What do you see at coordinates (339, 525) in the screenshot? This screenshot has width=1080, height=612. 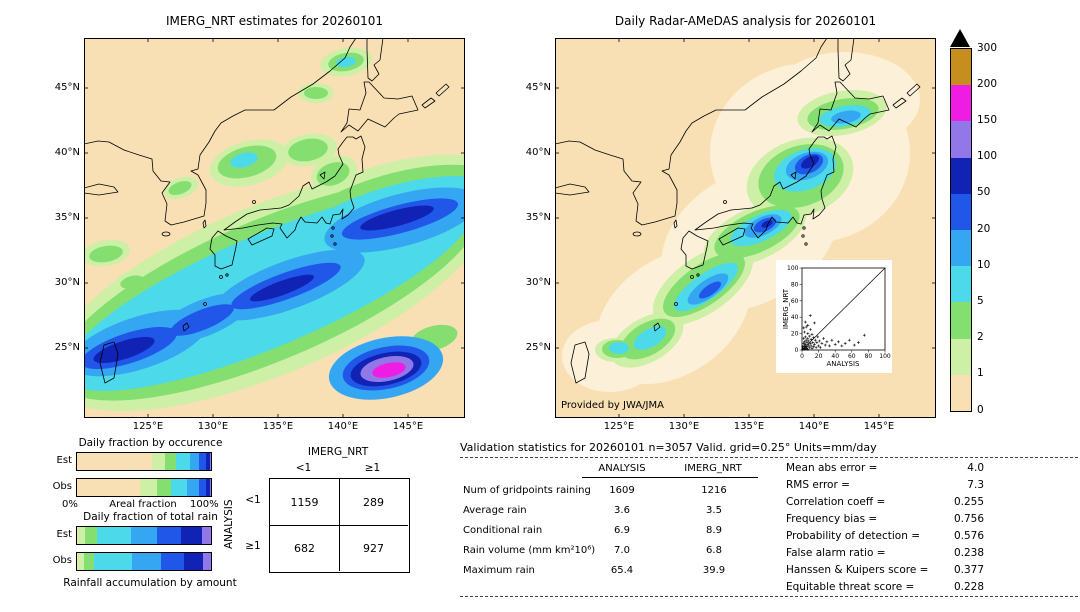 I see `contingency-table: 1159 289 682 927` at bounding box center [339, 525].